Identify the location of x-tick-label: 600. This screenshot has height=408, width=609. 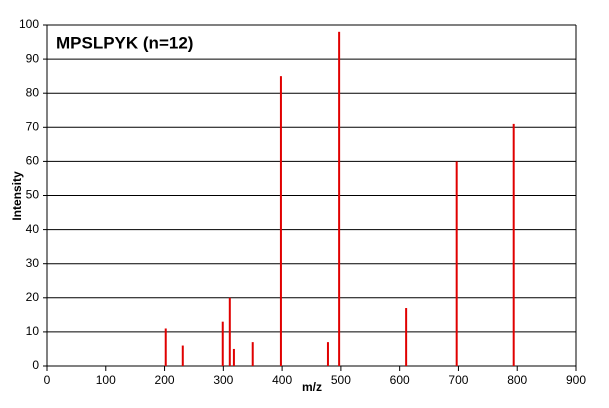
(400, 380).